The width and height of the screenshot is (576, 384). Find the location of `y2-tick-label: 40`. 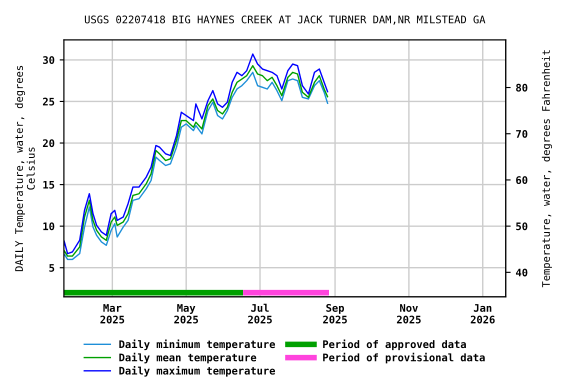

y2-tick-label: 40 is located at coordinates (522, 272).